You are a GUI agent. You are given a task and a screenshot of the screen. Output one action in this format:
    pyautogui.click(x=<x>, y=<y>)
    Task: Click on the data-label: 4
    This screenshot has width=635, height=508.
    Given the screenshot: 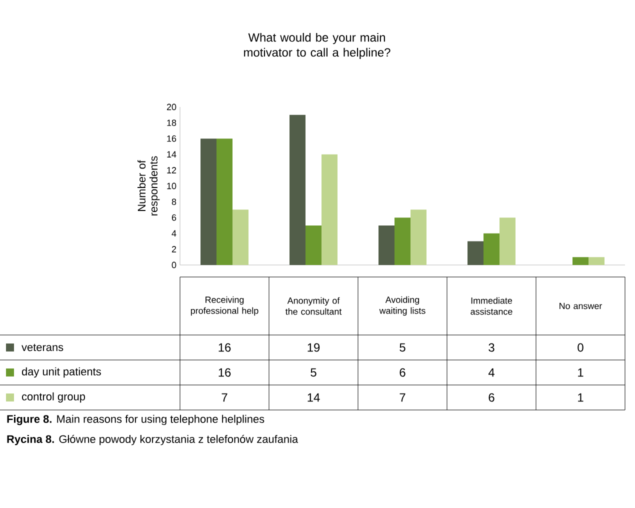 What is the action you would take?
    pyautogui.click(x=491, y=372)
    